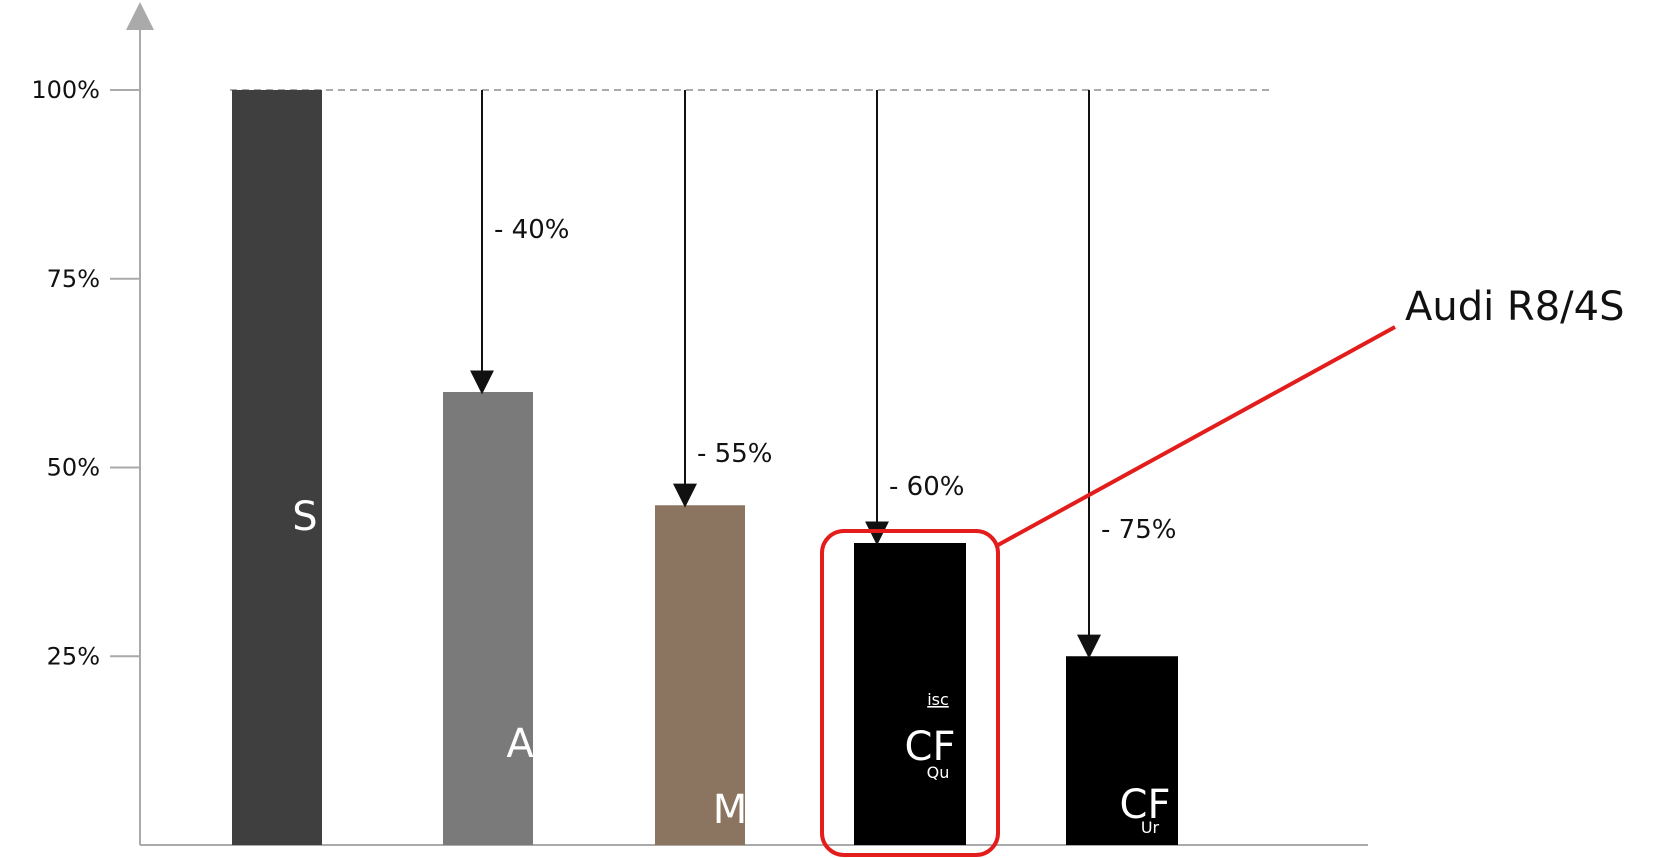  I want to click on bar-label-2: A, so click(520, 744).